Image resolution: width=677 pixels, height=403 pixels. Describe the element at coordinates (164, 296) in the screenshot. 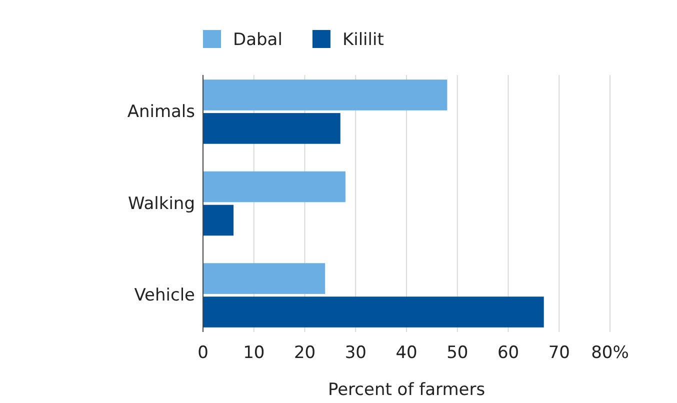

I see `y-tick-label: Vehicle` at that location.